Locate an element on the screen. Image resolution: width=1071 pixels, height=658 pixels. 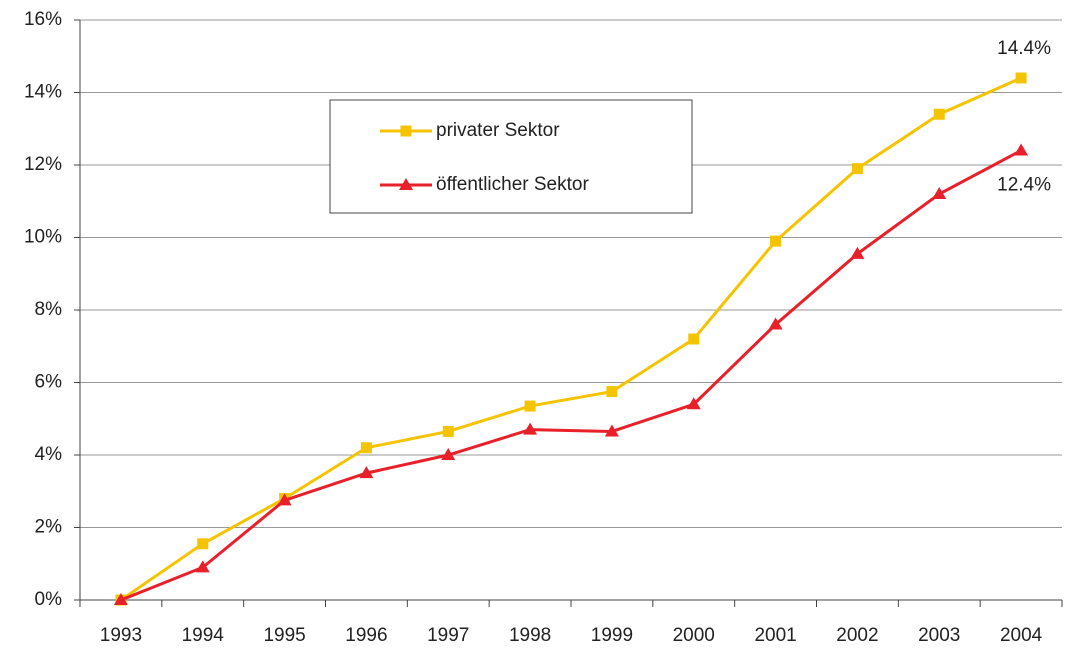
y-tick-label: 16% is located at coordinates (43, 19).